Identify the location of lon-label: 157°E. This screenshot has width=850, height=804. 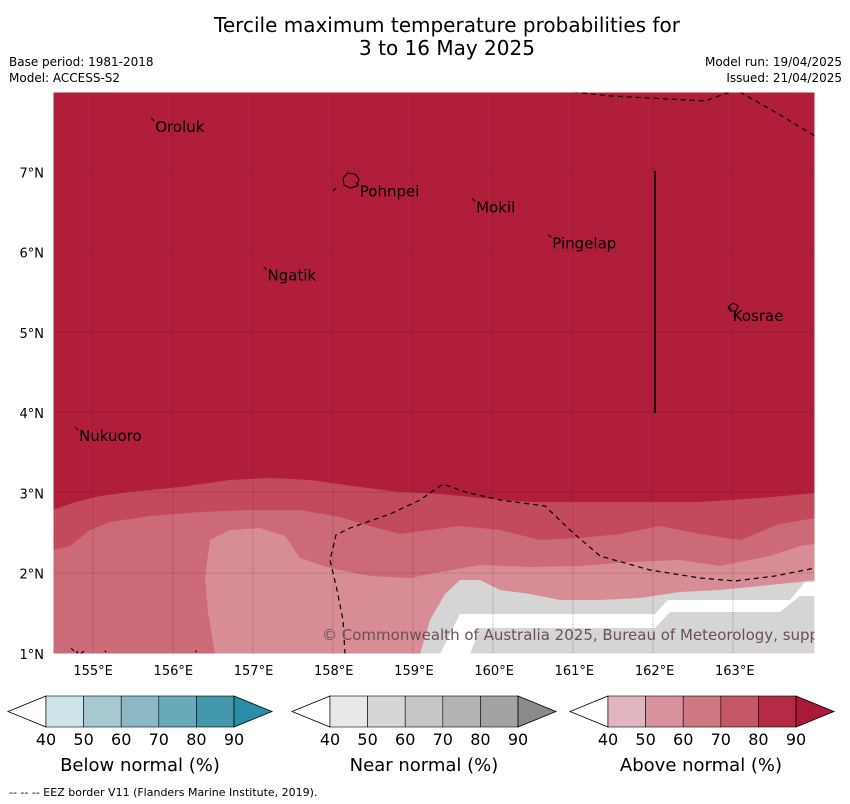
(254, 671).